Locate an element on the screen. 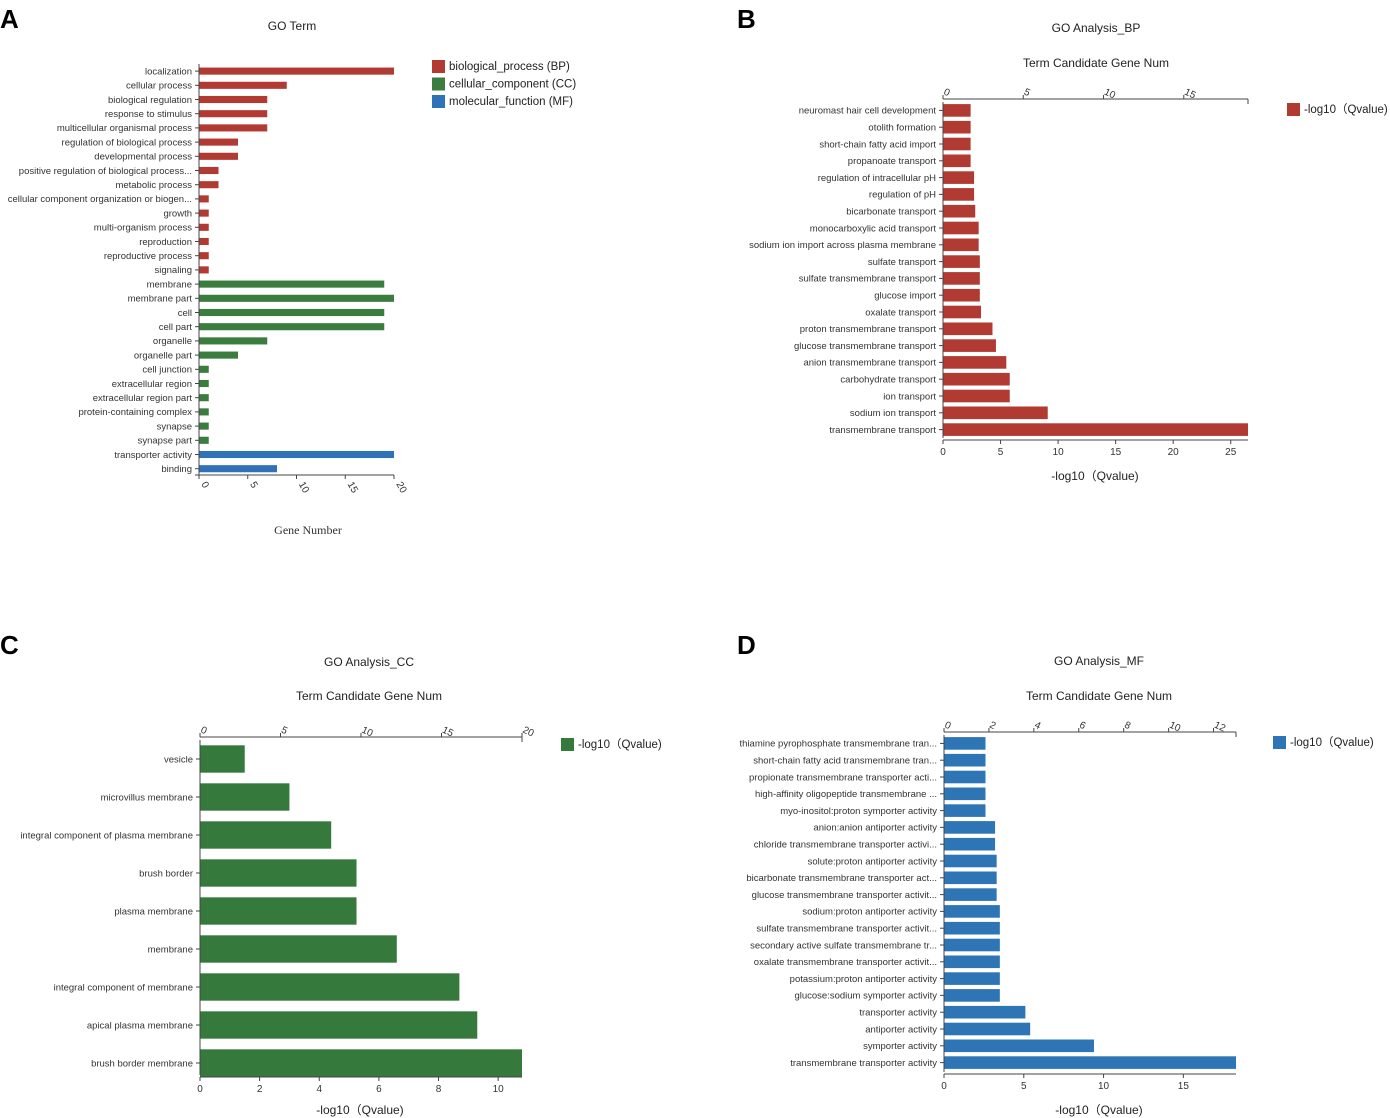 The width and height of the screenshot is (1390, 1118). top-tick-label: 20 is located at coordinates (528, 732).